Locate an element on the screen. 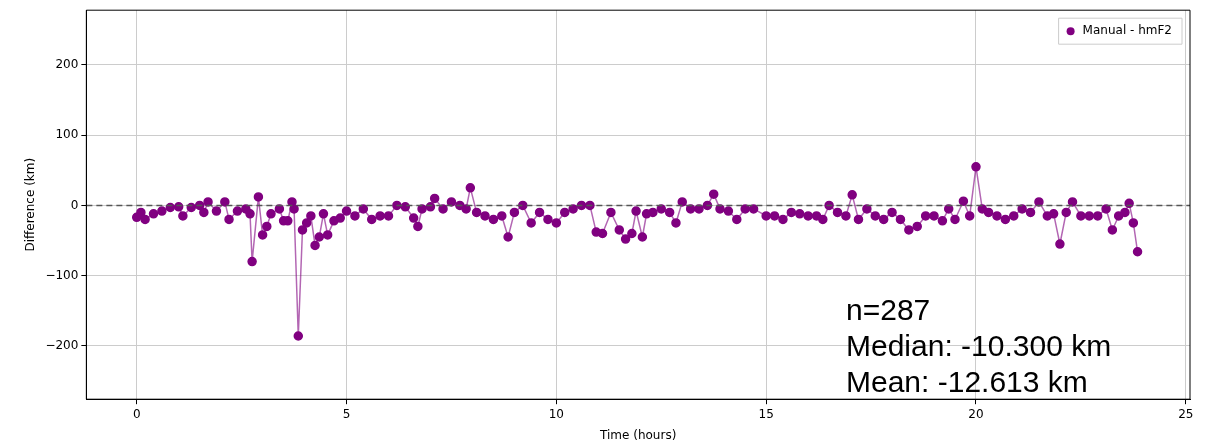  x-tick-label: 25 is located at coordinates (1186, 413).